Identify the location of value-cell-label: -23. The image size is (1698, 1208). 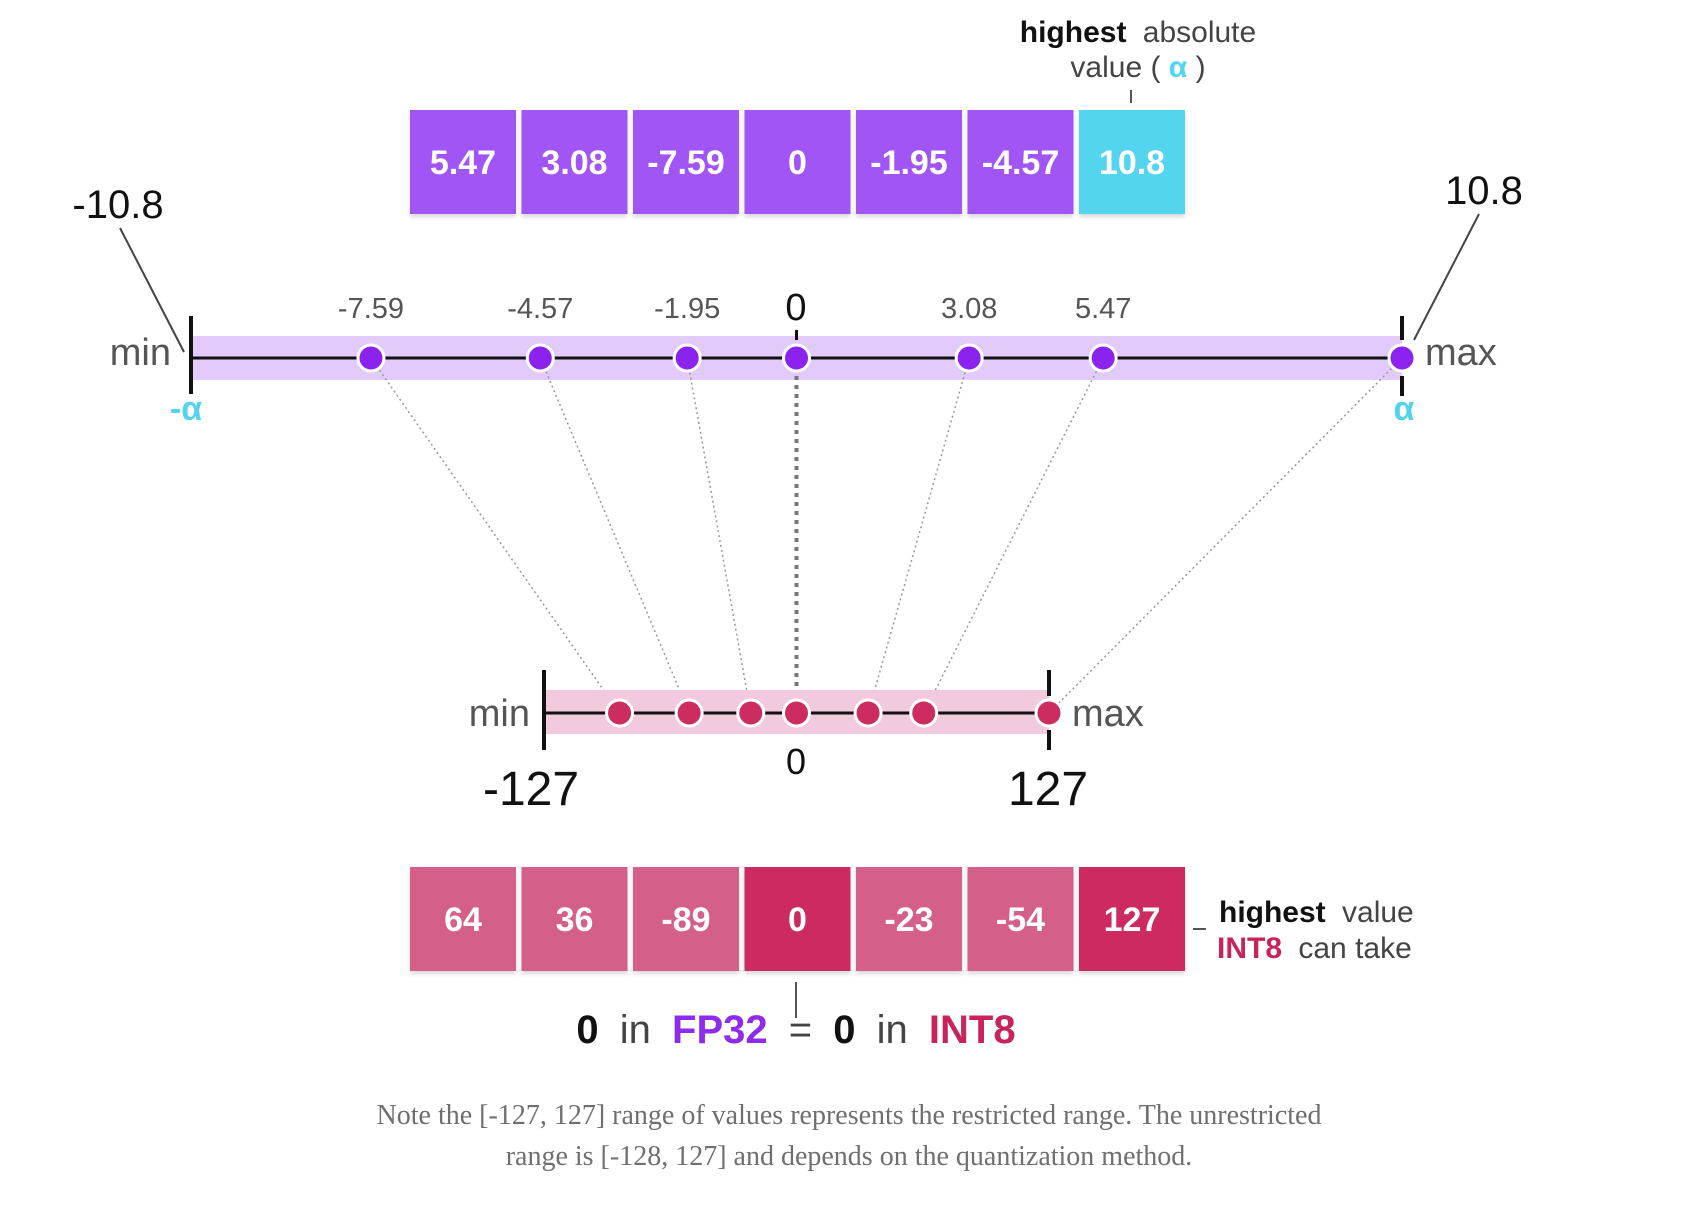
(908, 920).